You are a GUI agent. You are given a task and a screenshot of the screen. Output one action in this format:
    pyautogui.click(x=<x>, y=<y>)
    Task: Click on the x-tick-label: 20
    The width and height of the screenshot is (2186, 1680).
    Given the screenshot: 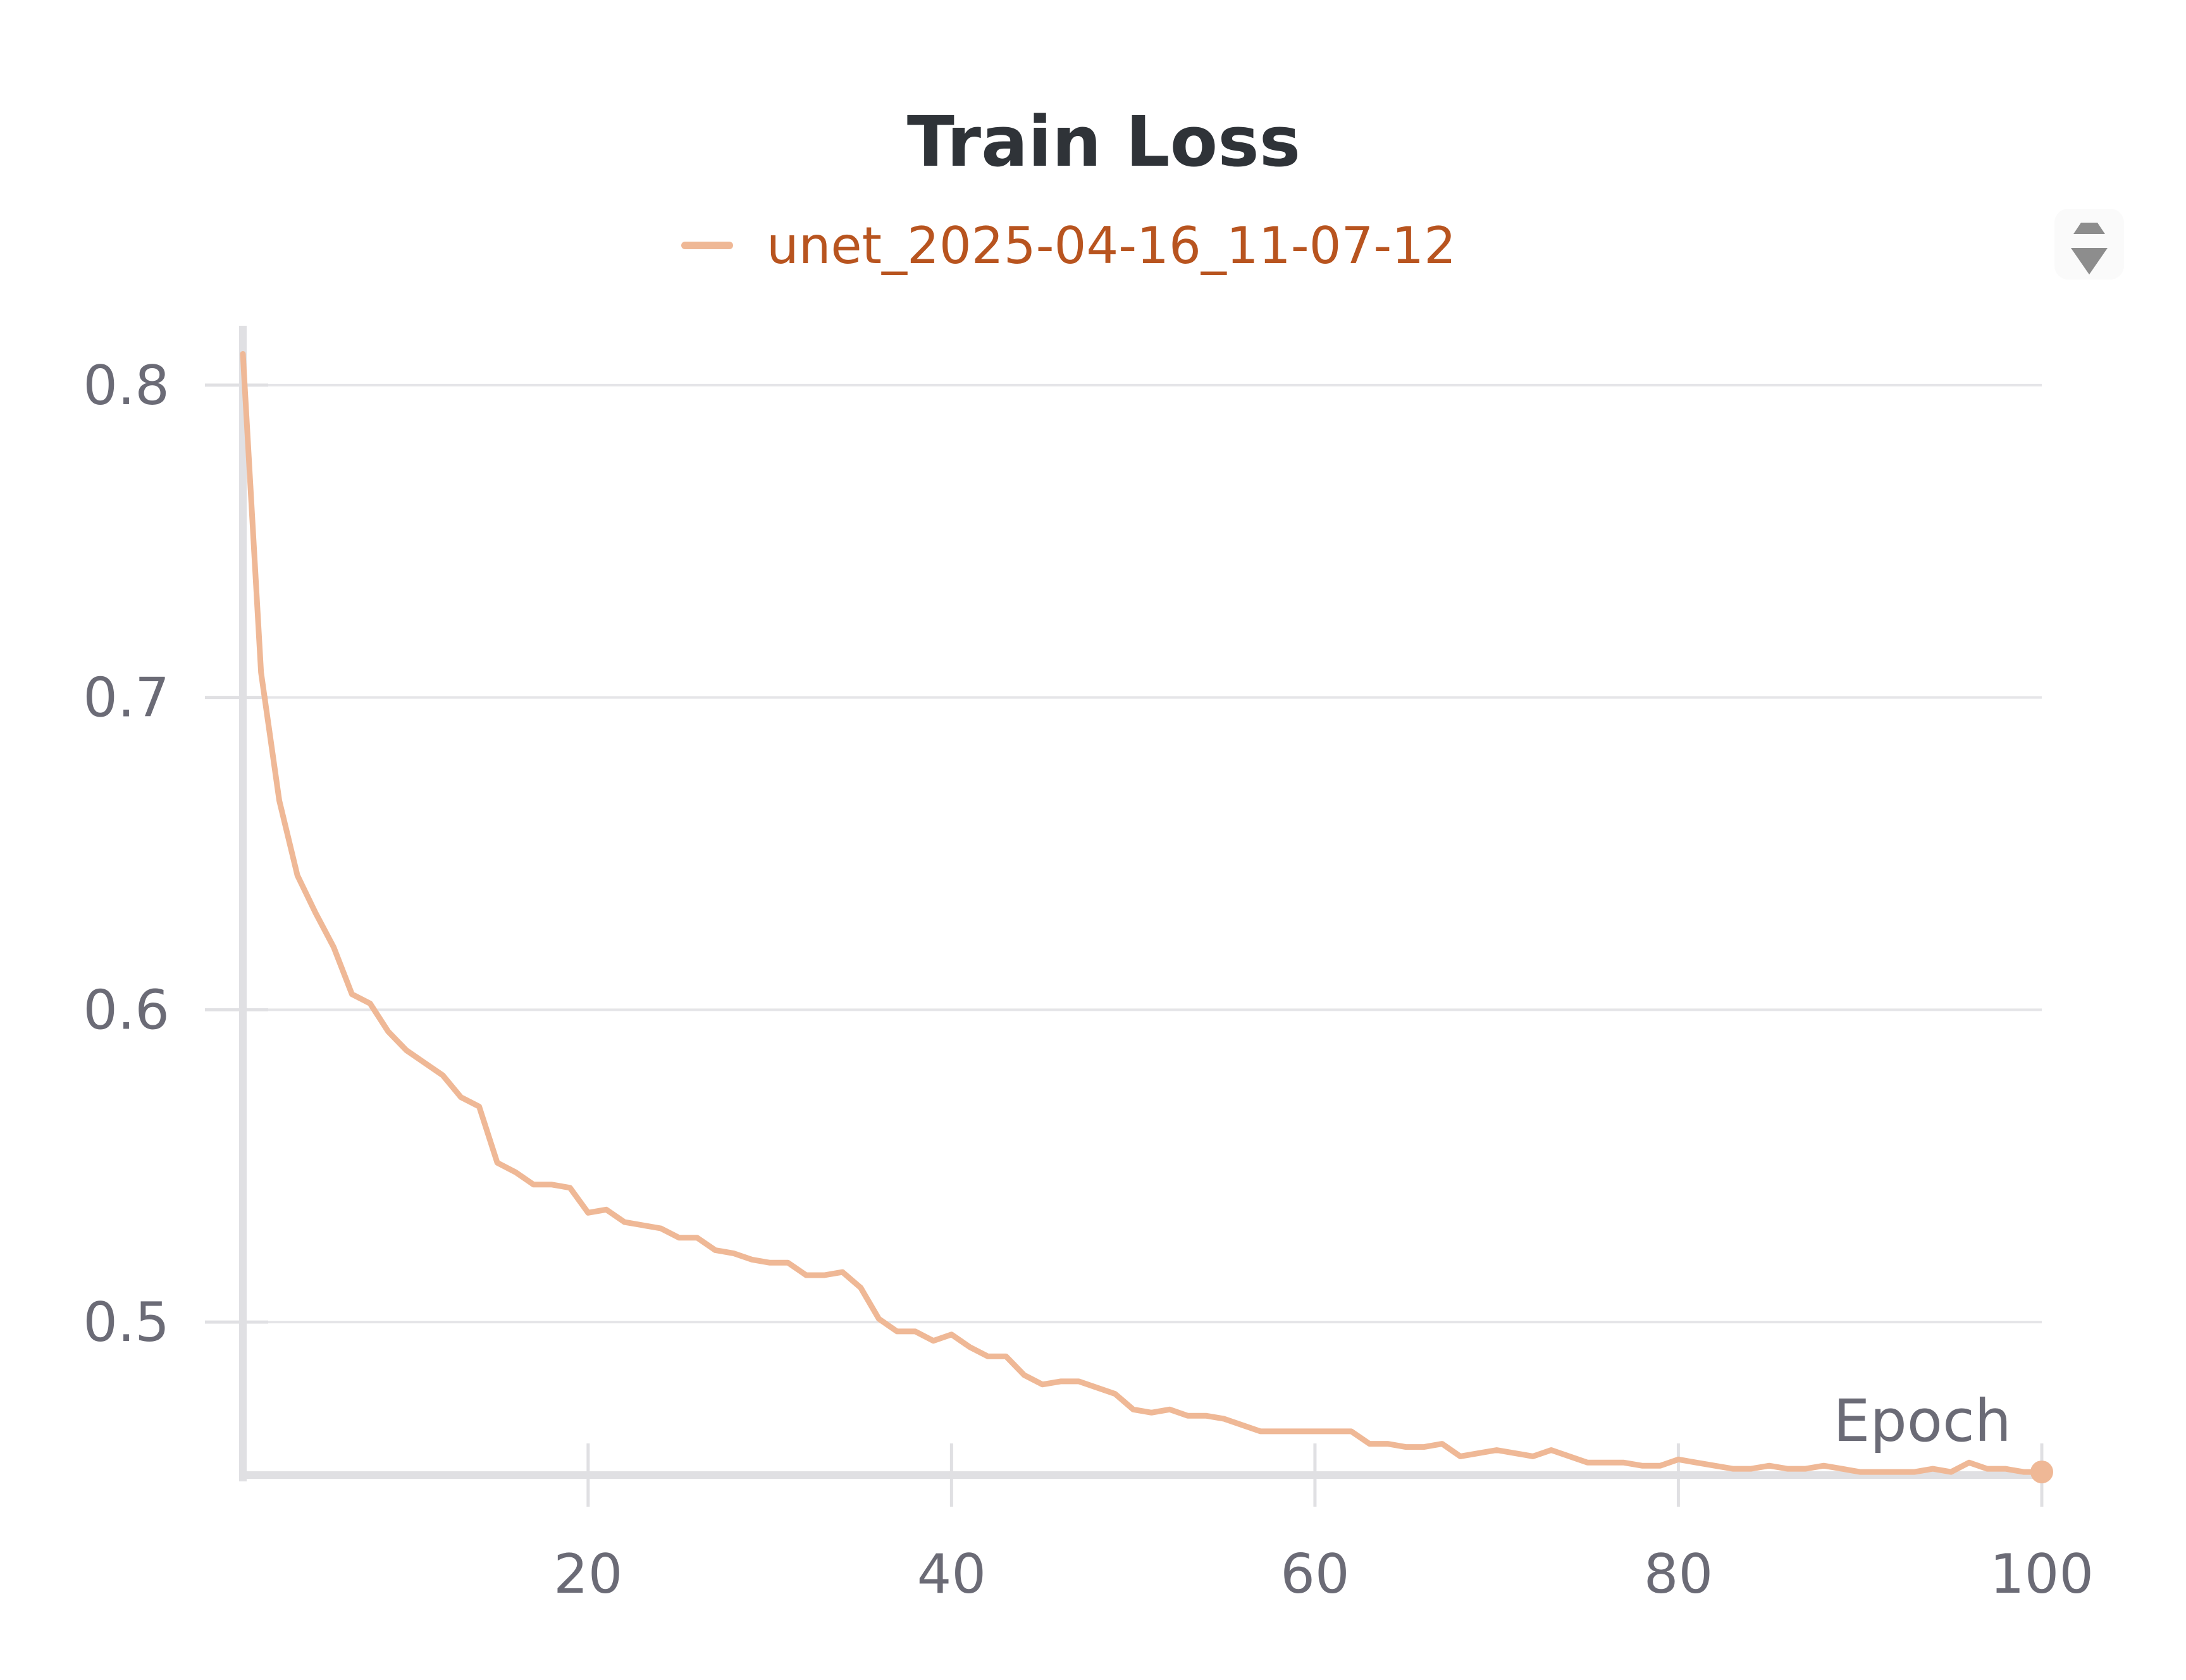 What is the action you would take?
    pyautogui.click(x=587, y=1574)
    